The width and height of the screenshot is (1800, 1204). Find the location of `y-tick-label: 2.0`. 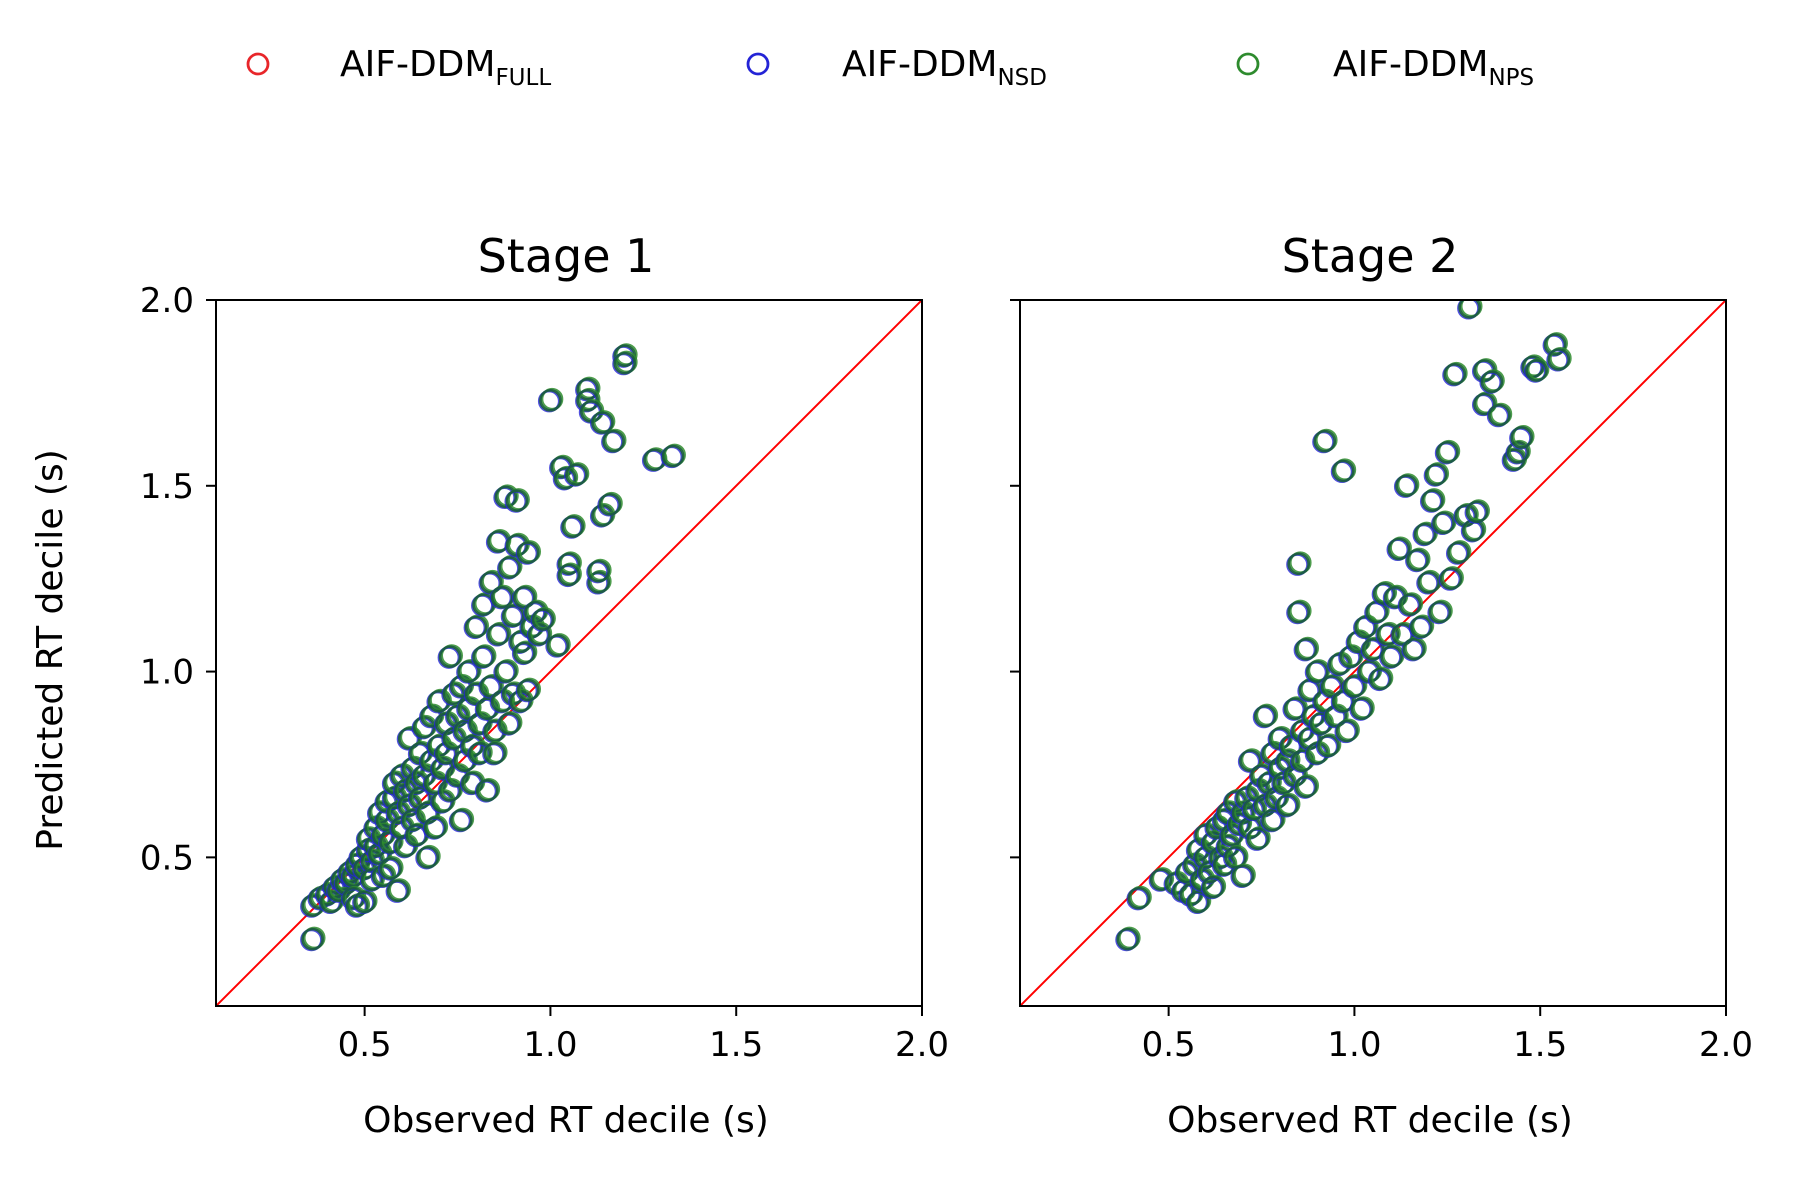

y-tick-label: 2.0 is located at coordinates (167, 301).